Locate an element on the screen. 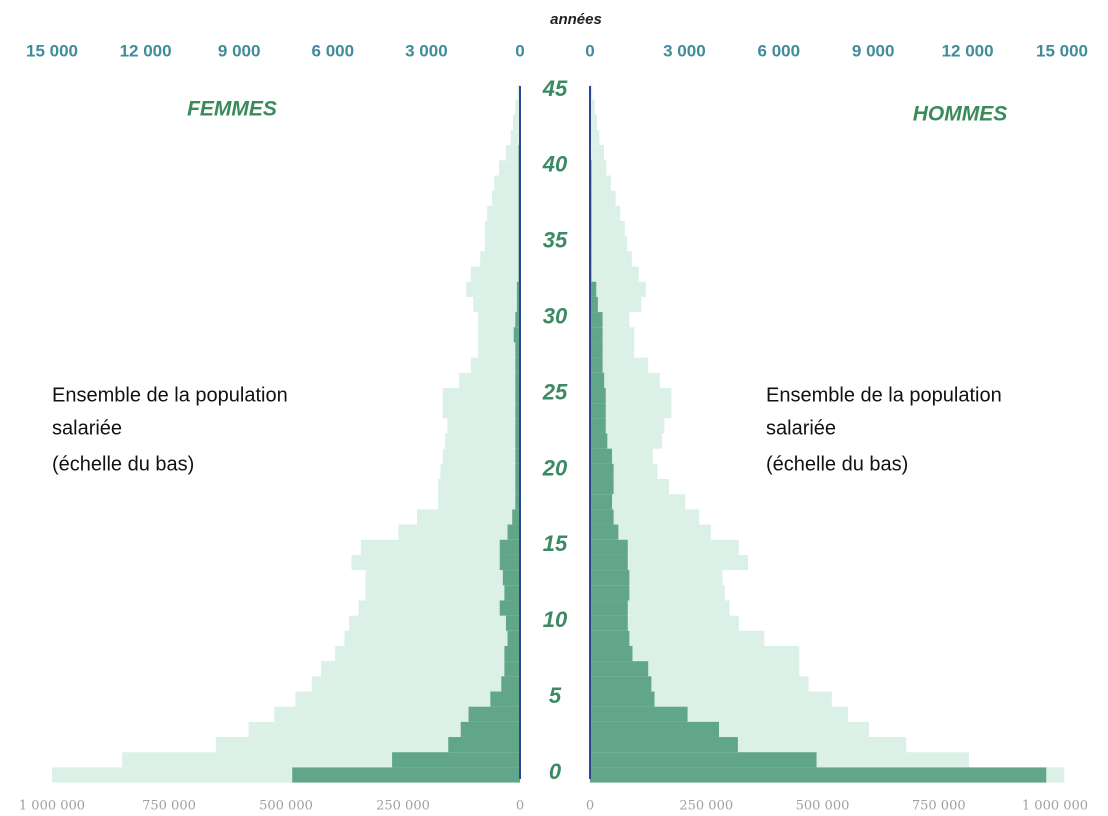 This screenshot has height=816, width=1108. age-tick-label: 0 is located at coordinates (555, 771).